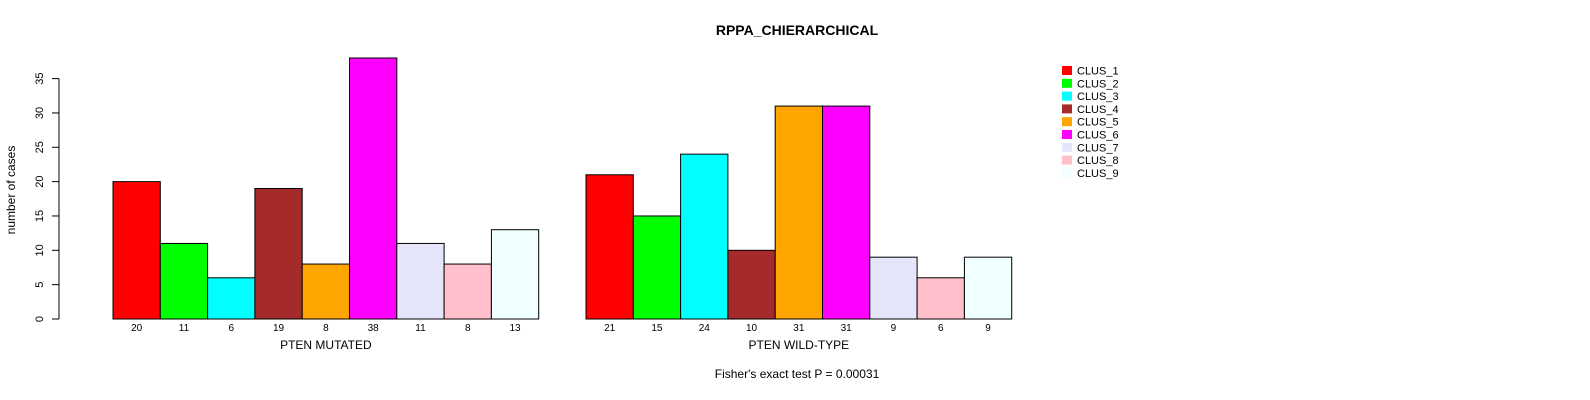  I want to click on group-label: PTEN MUTATED, so click(326, 345).